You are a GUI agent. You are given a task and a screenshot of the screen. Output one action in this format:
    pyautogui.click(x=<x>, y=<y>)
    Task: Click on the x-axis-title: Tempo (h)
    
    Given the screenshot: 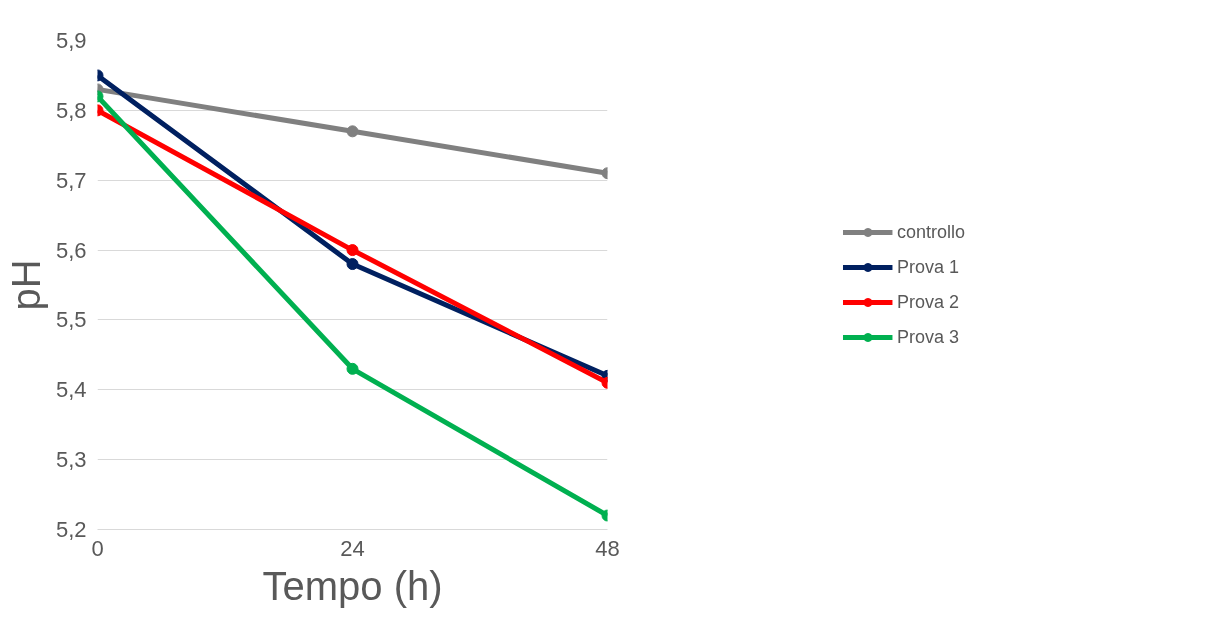 What is the action you would take?
    pyautogui.click(x=352, y=585)
    